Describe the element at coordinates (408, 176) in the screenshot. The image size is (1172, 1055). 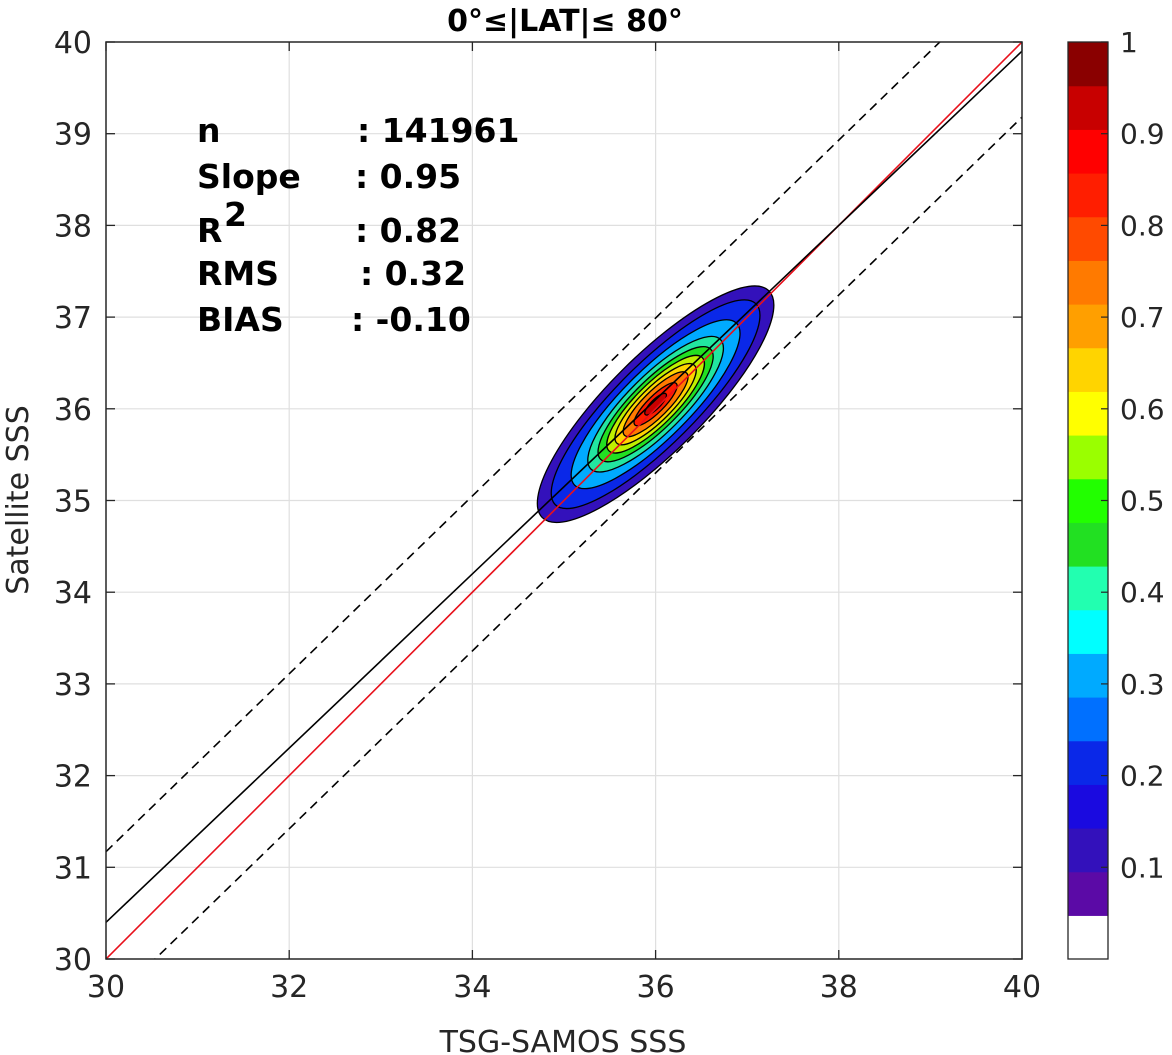
I see `stat-value: : 0.95` at that location.